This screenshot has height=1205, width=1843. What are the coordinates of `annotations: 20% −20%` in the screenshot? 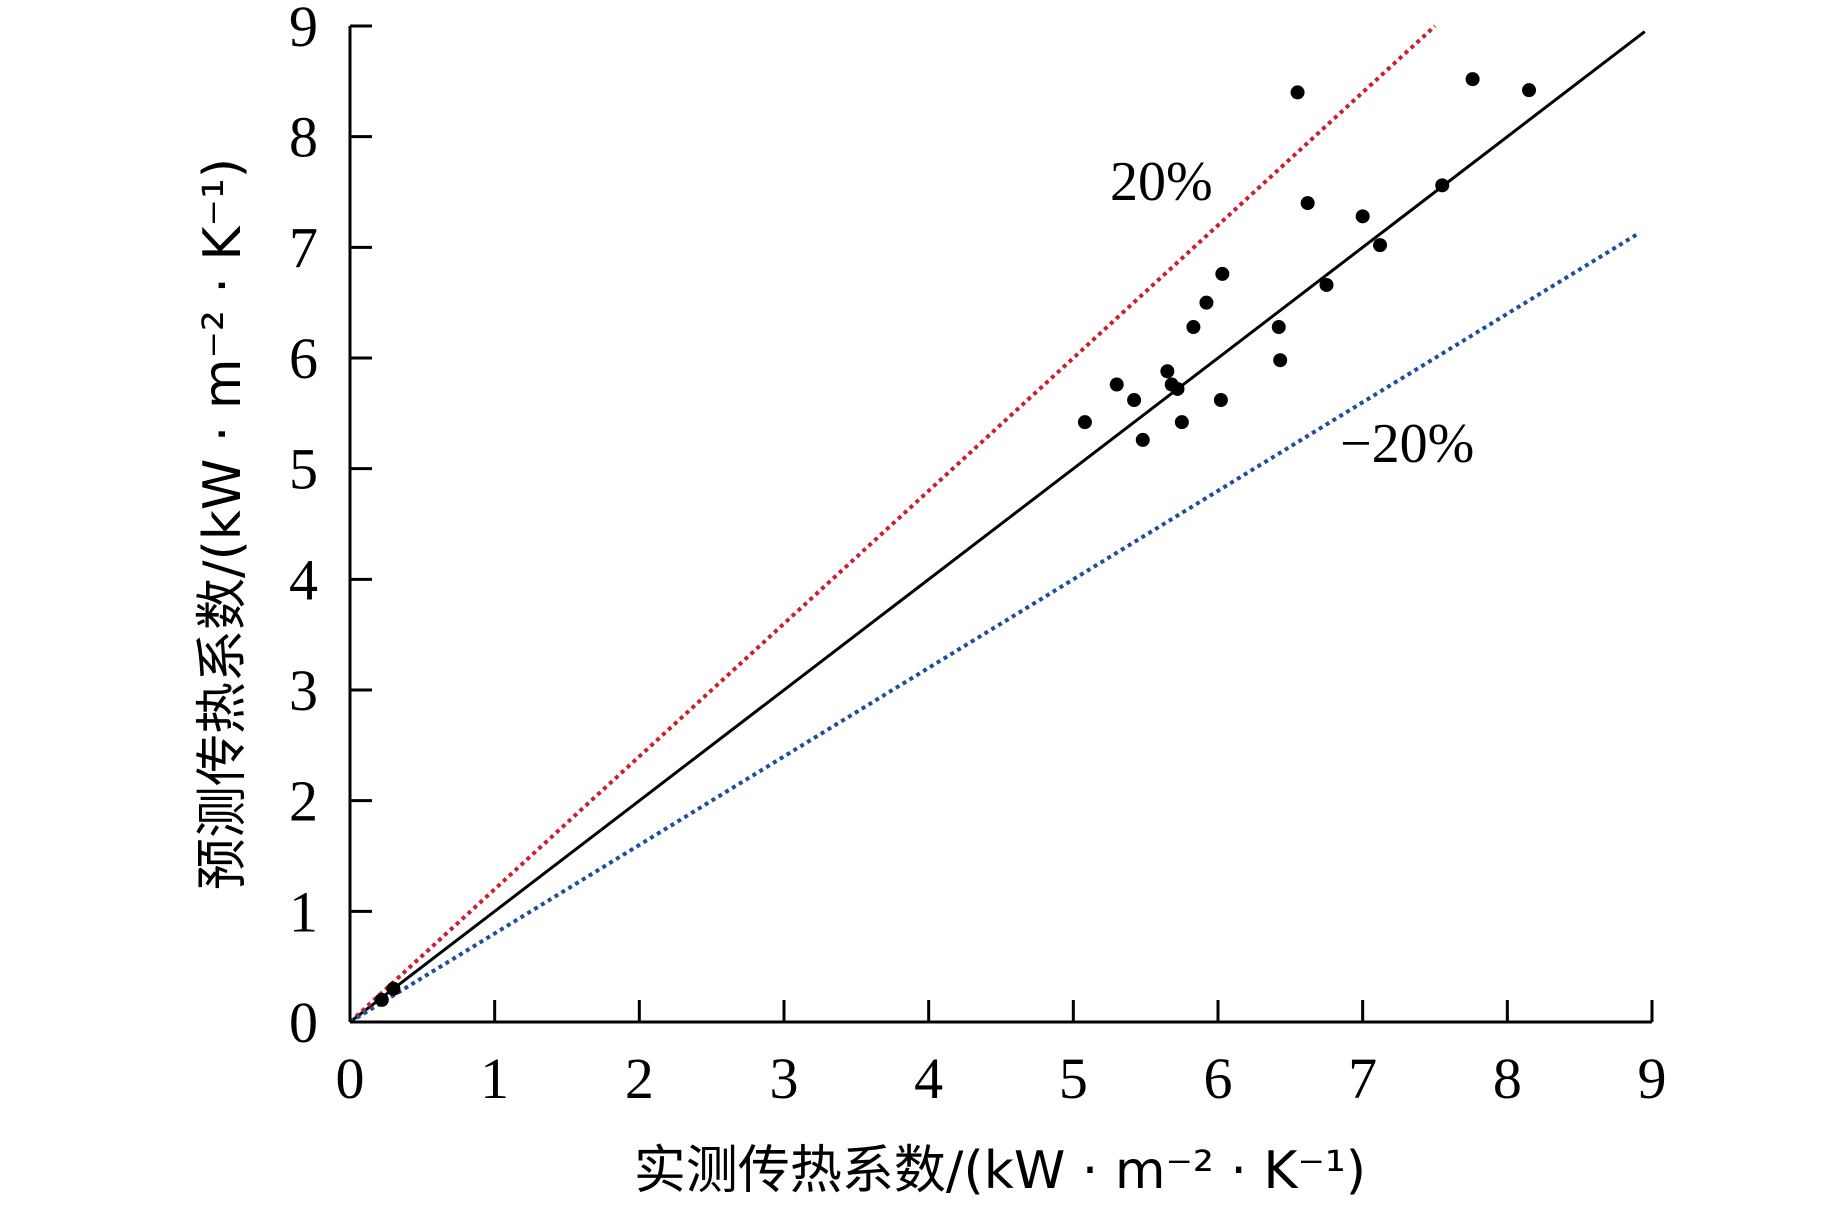 It's located at (1292, 313).